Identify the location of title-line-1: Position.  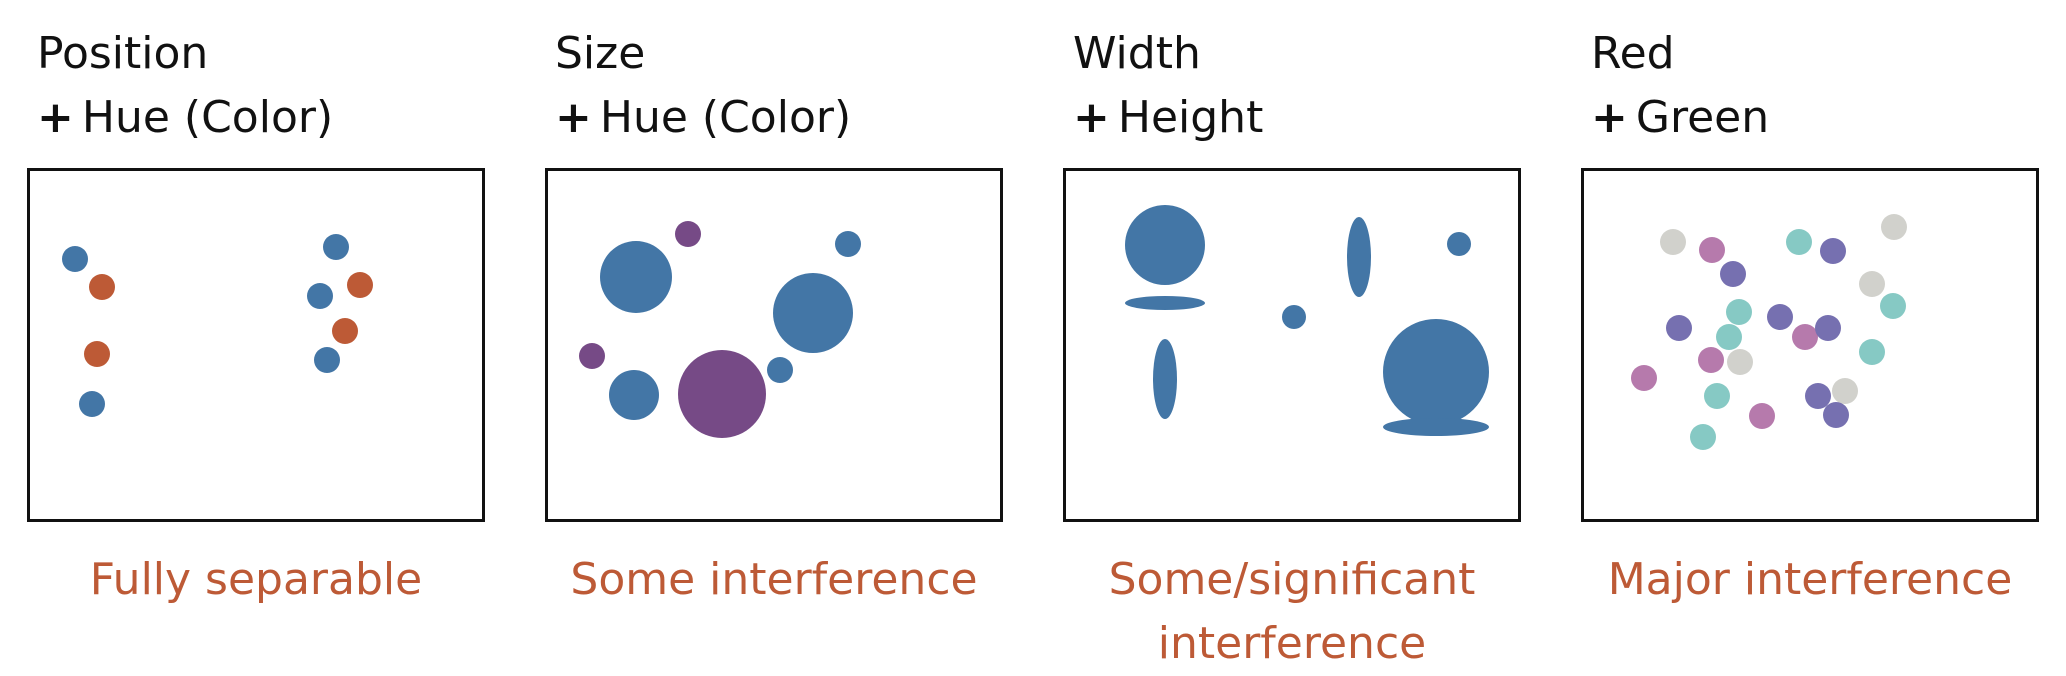
(123, 53).